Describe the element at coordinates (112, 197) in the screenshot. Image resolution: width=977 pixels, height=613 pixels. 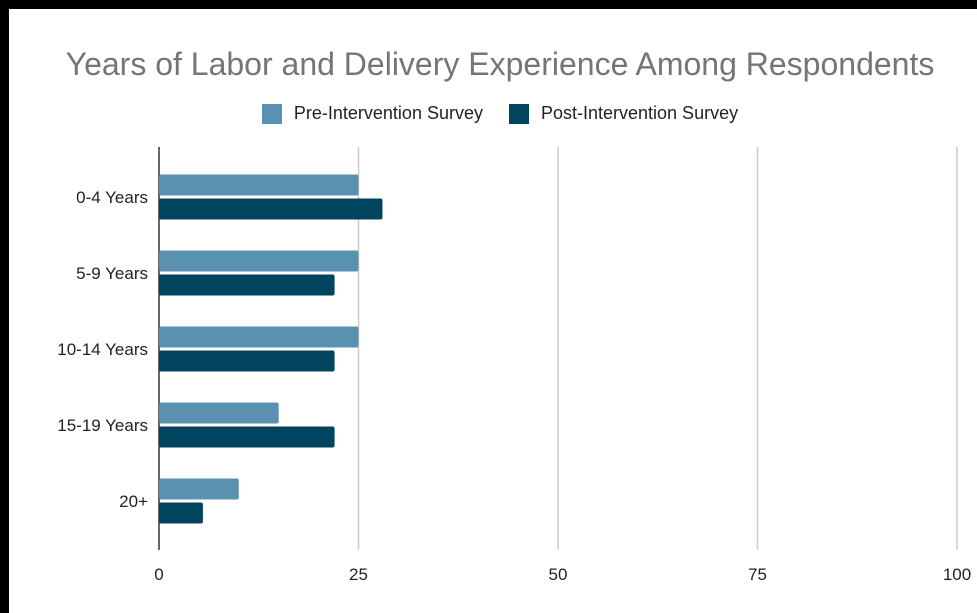
I see `category-label-0: 0-4 Years` at that location.